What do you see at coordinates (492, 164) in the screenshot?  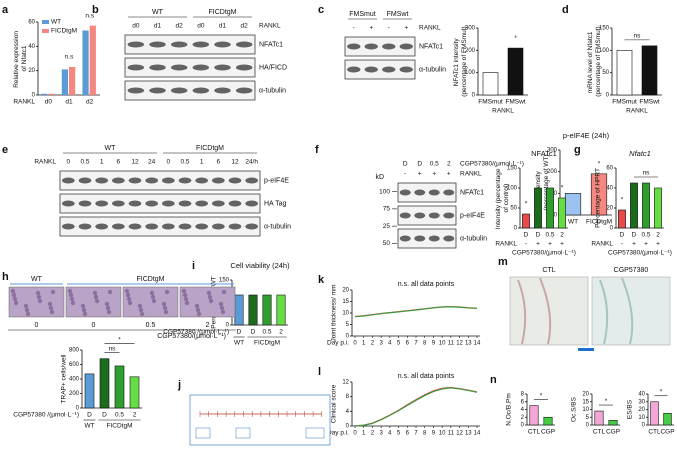 I see `lane-row-label: CGP57380/(μmol·L⁻¹)` at bounding box center [492, 164].